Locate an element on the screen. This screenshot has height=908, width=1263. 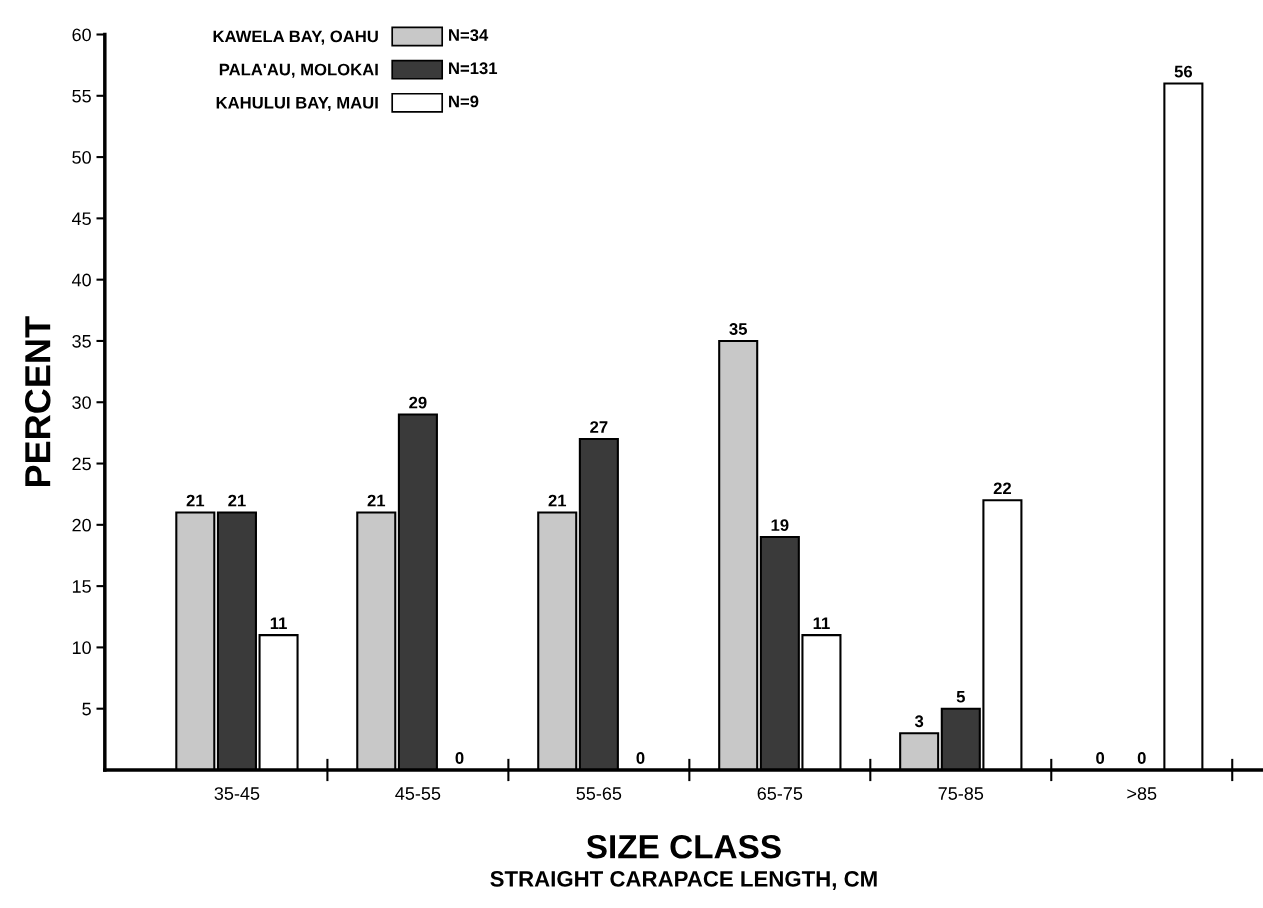
y-tick-label: 35 is located at coordinates (81, 341).